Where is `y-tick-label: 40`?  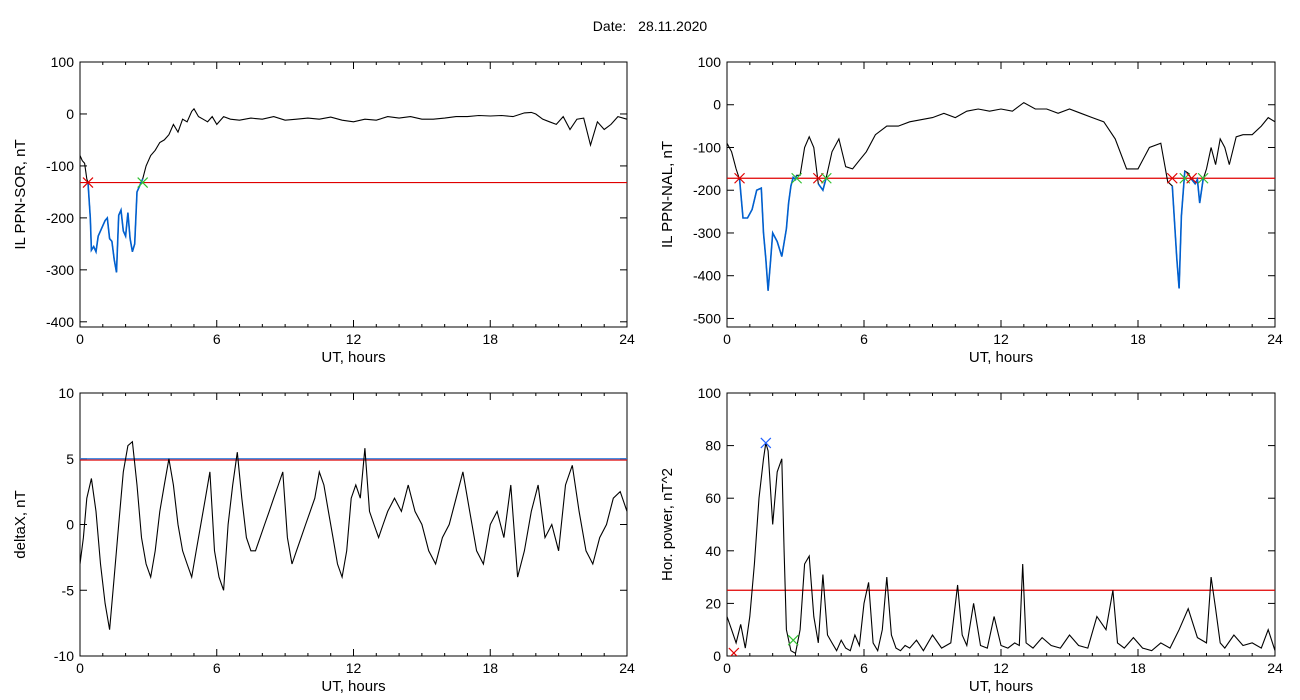 y-tick-label: 40 is located at coordinates (713, 551).